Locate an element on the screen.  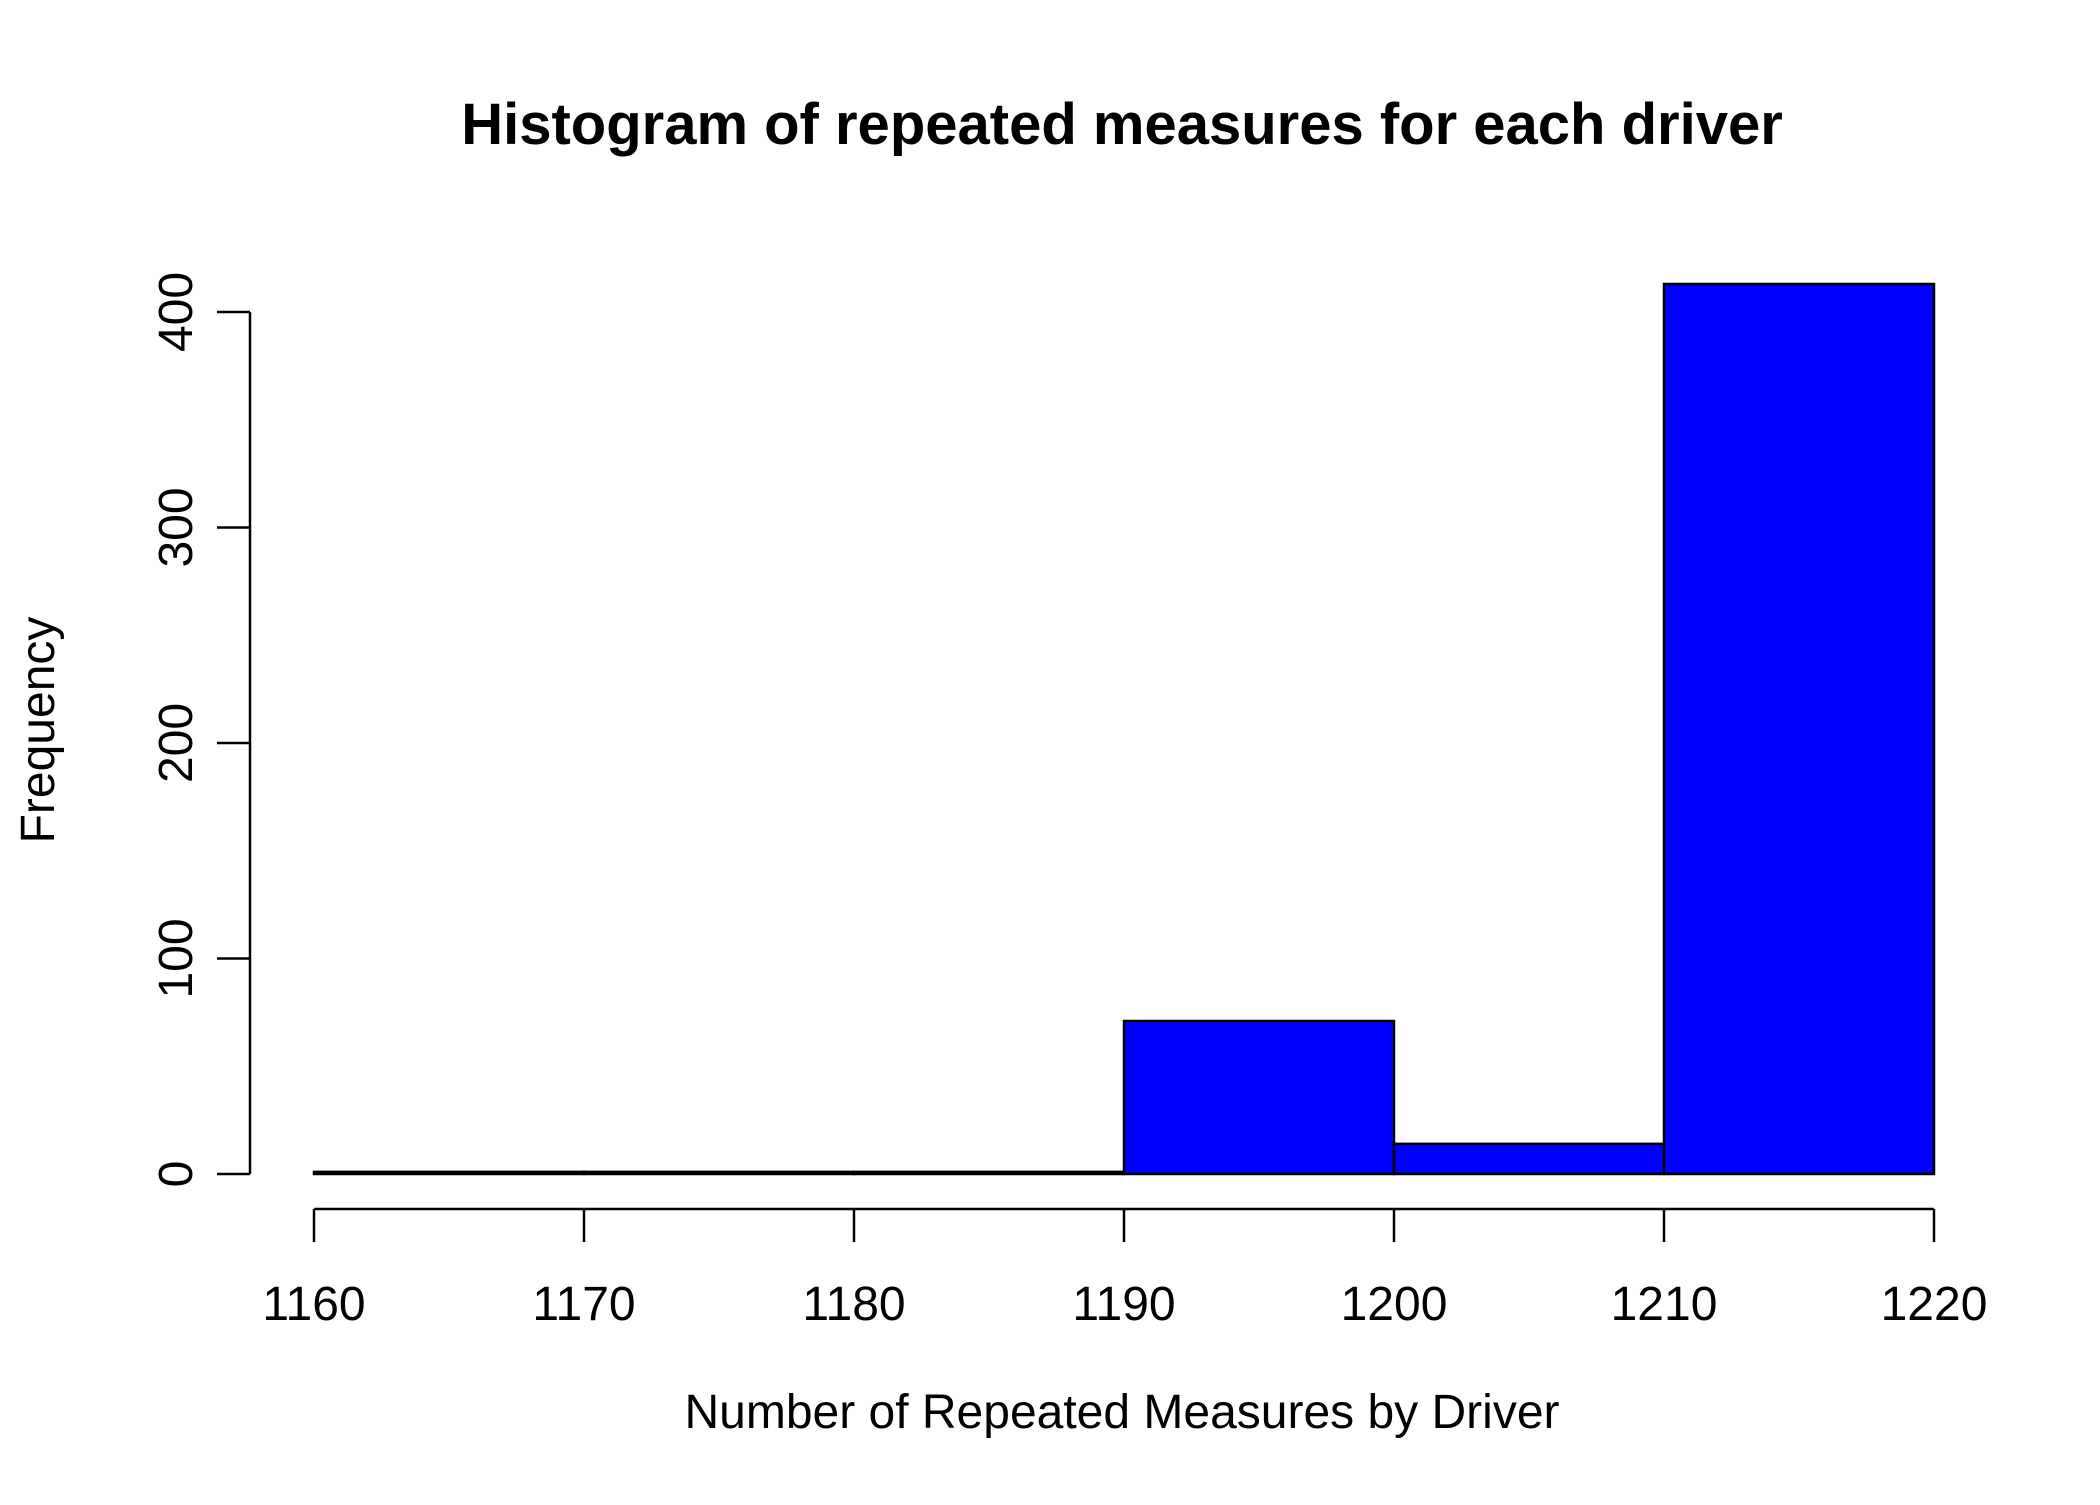
y-axis-label: Frequency is located at coordinates (38, 730).